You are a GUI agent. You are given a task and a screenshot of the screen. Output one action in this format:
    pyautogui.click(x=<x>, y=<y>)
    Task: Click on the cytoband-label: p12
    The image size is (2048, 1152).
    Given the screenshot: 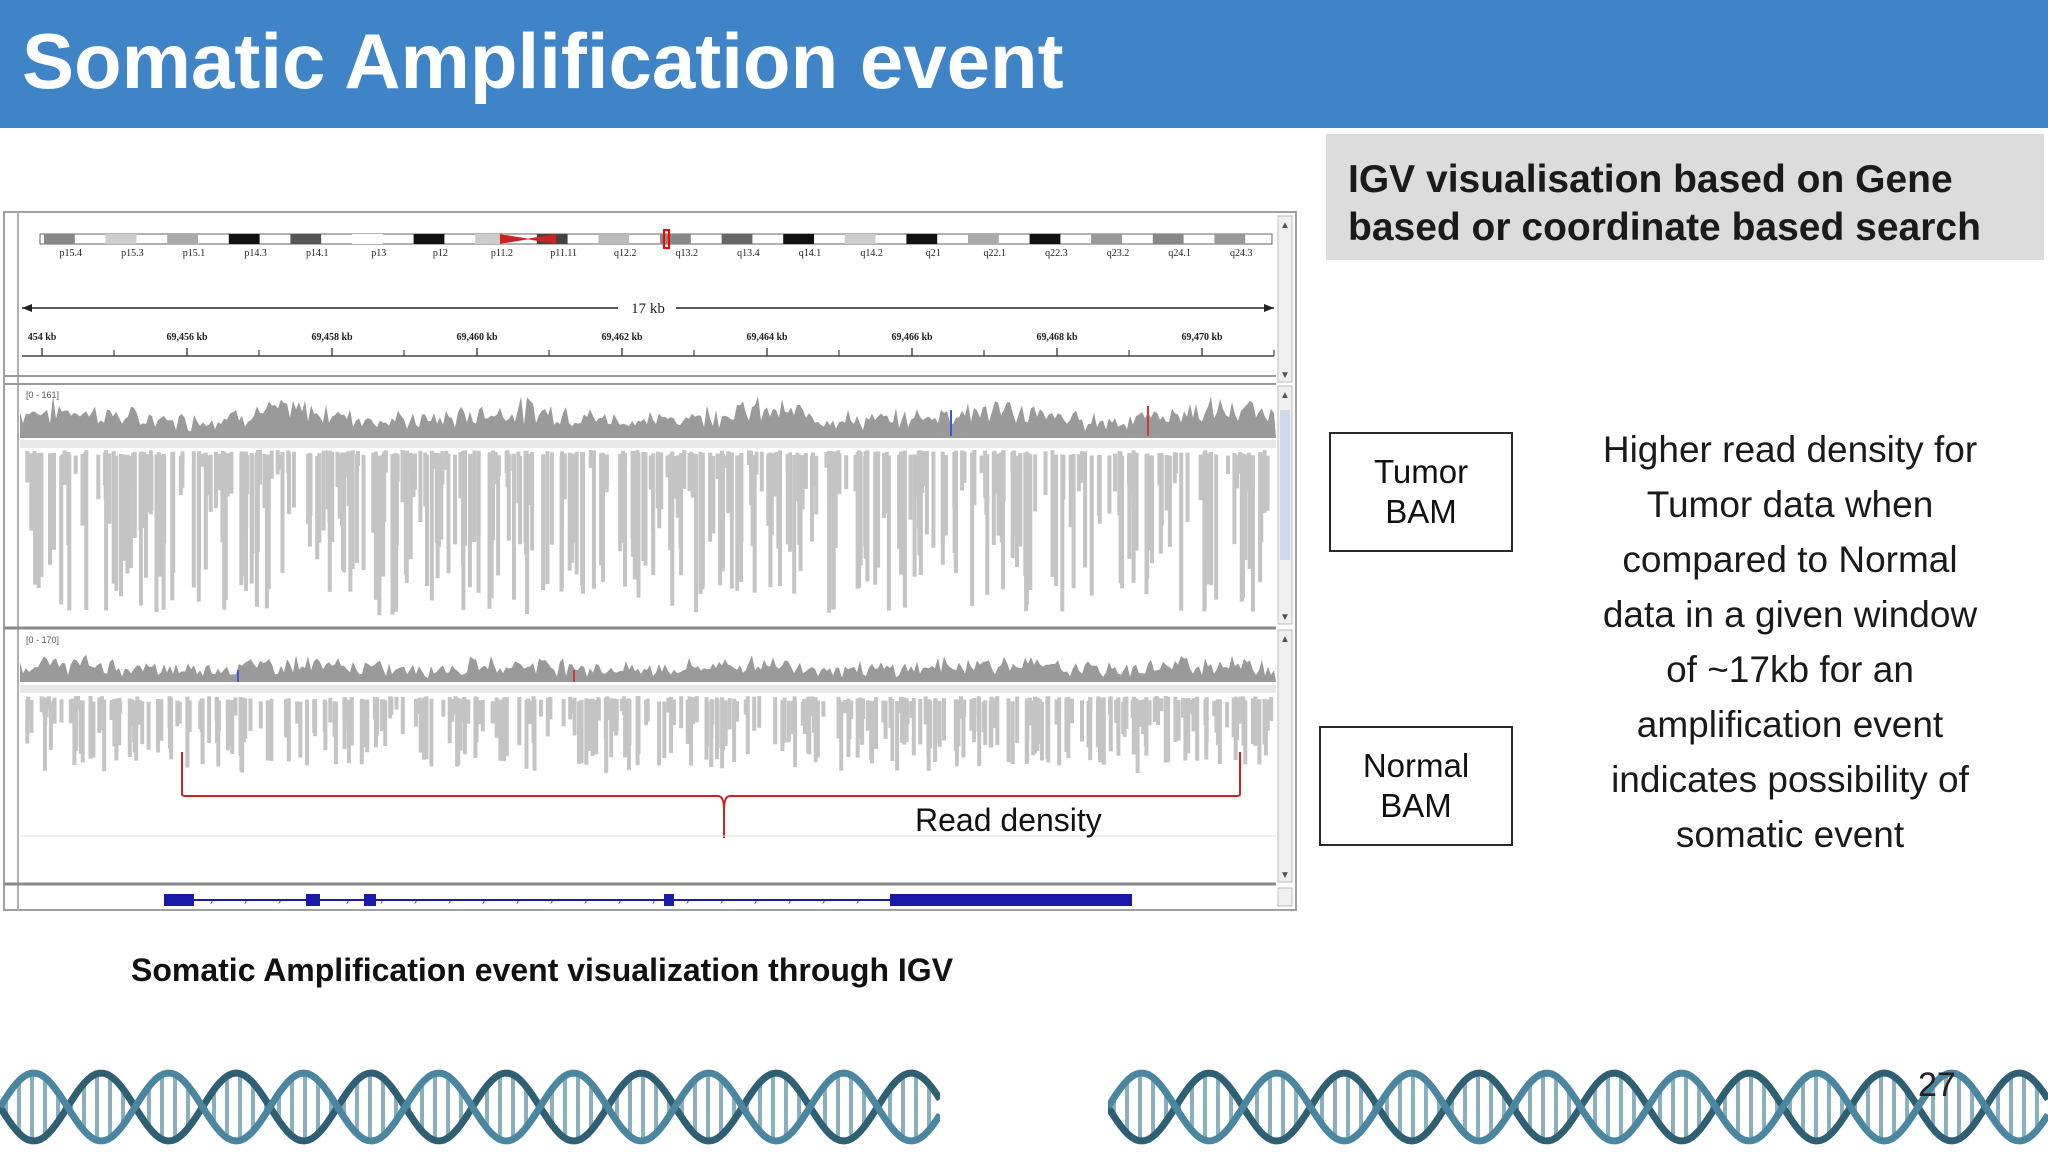 What is the action you would take?
    pyautogui.click(x=440, y=253)
    